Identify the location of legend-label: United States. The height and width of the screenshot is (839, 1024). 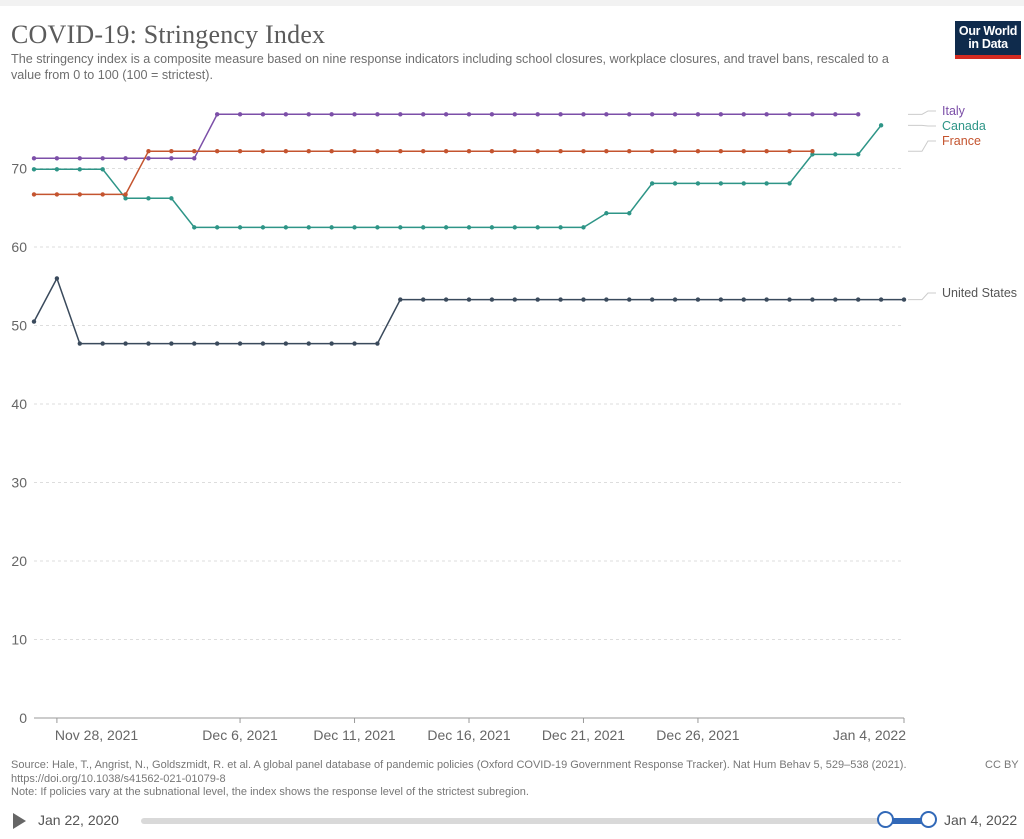
(979, 293).